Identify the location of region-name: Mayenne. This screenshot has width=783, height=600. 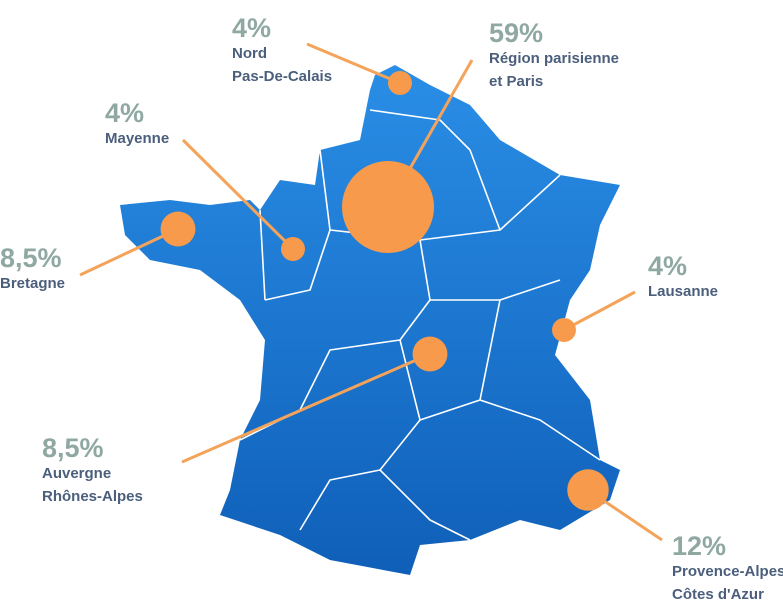
(137, 138).